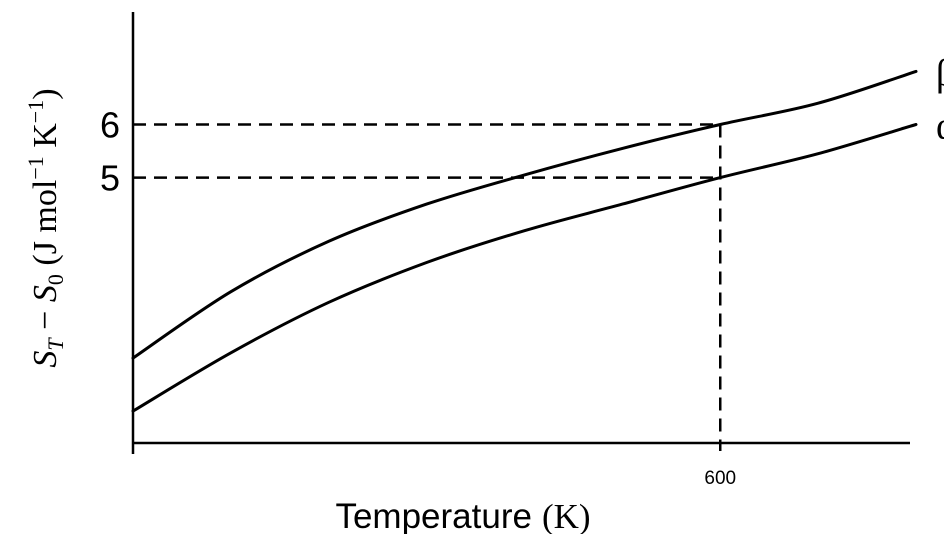  I want to click on x-axis-label-word: Temperature, so click(433, 515).